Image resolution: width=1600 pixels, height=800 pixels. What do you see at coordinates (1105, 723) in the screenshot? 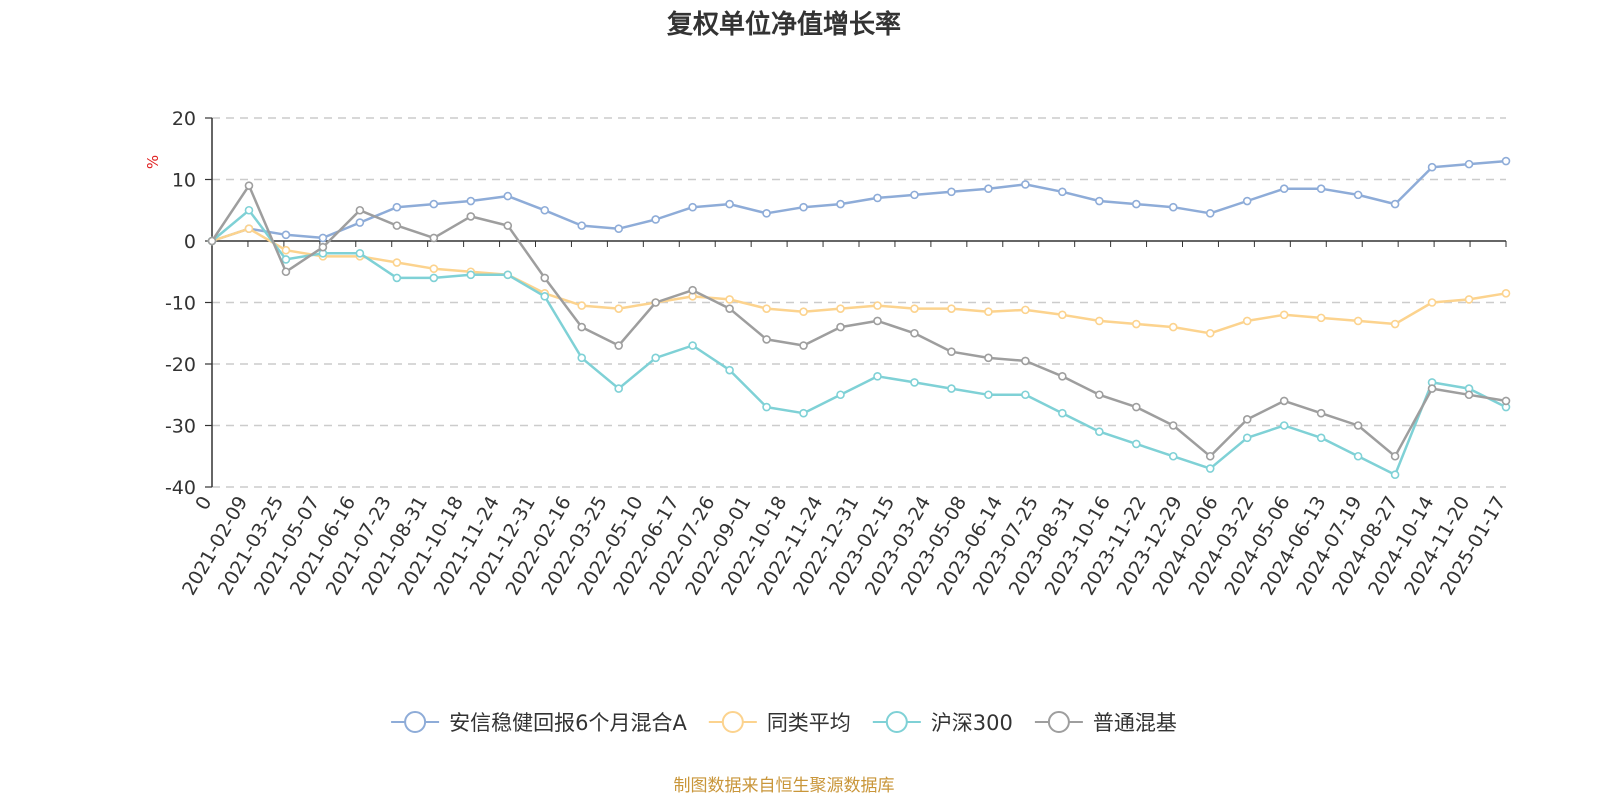
I see `legend-item: 普通混基` at bounding box center [1105, 723].